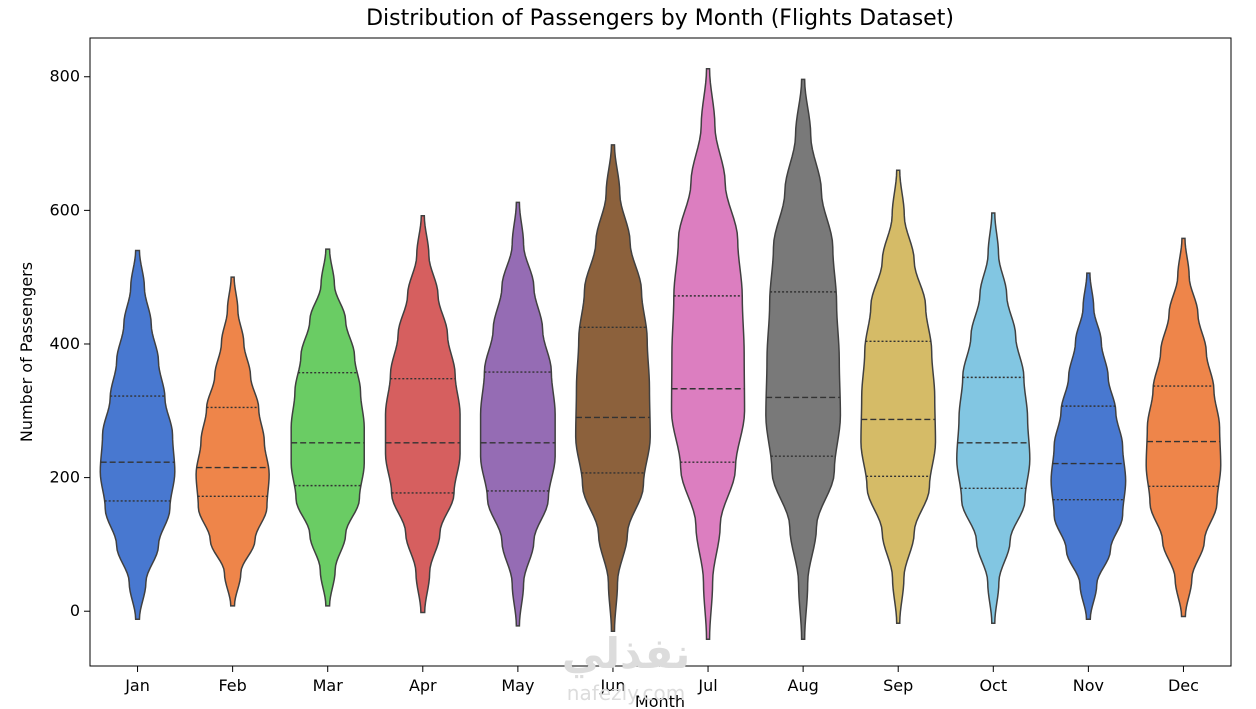  I want to click on violin-may, so click(517, 414).